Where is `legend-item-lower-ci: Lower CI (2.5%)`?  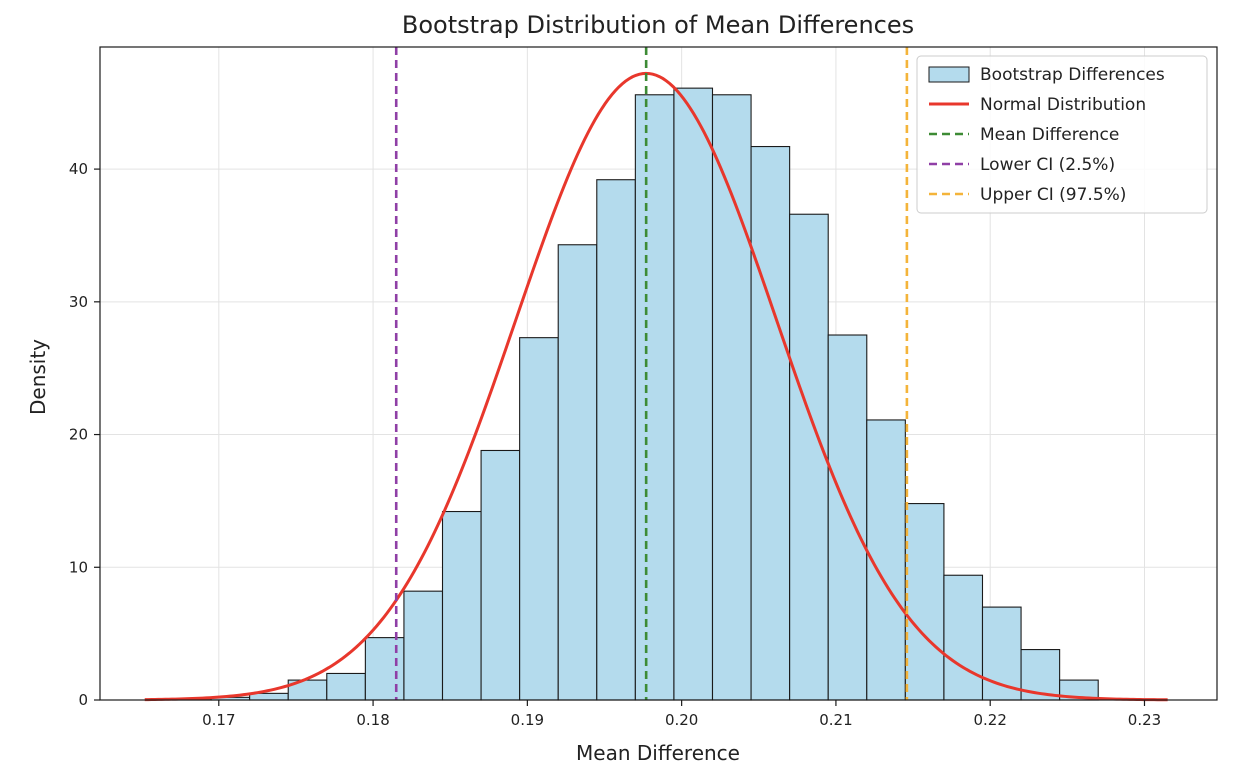 legend-item-lower-ci: Lower CI (2.5%) is located at coordinates (1022, 165).